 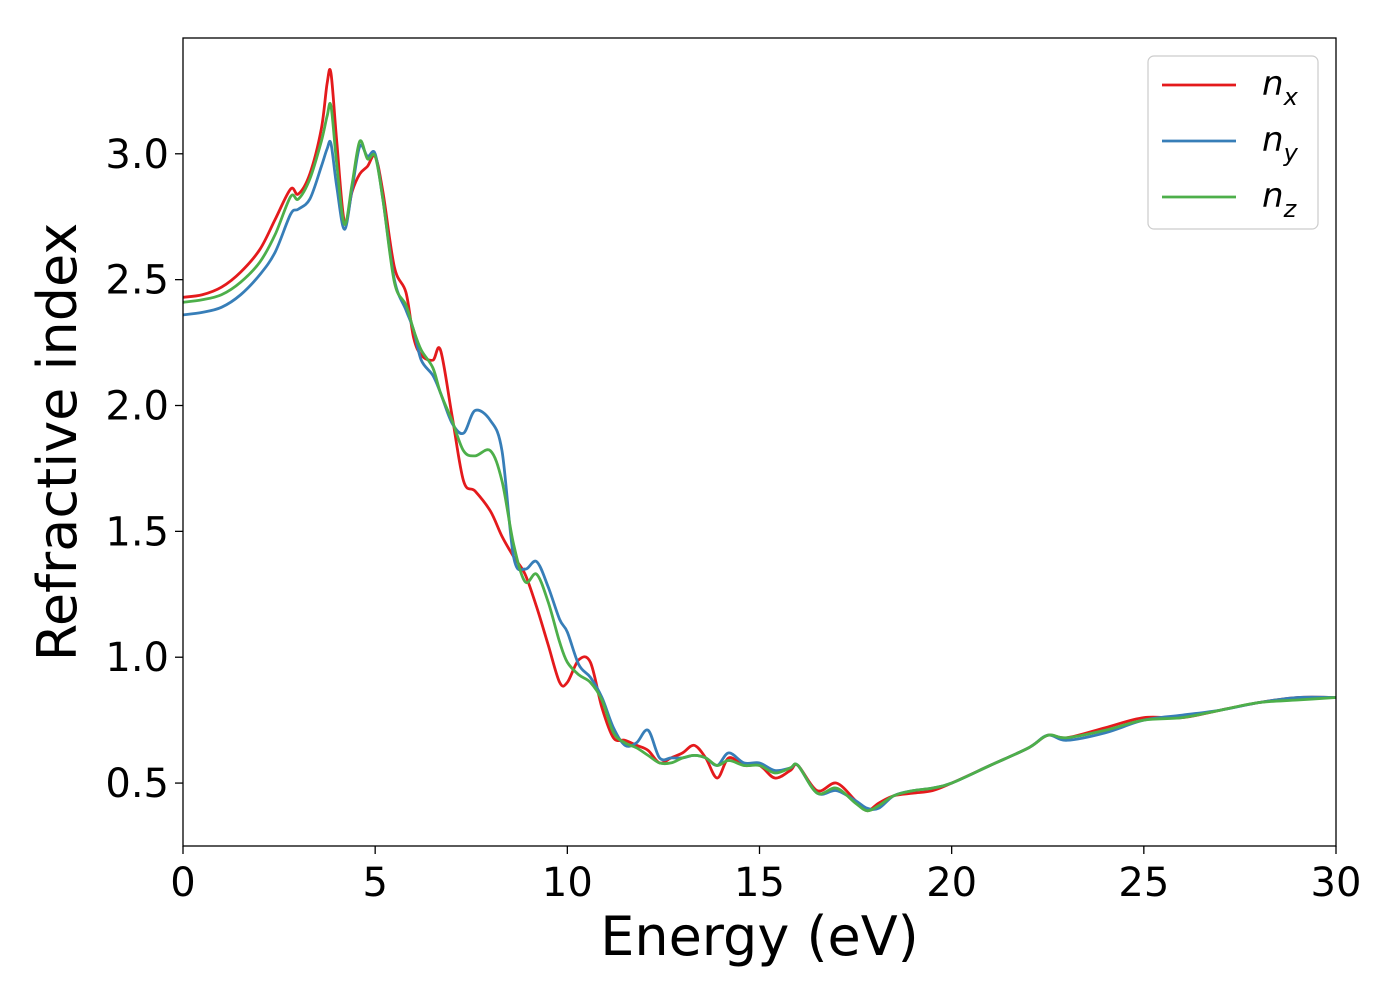 I want to click on x-tick-label: 15, so click(x=759, y=883).